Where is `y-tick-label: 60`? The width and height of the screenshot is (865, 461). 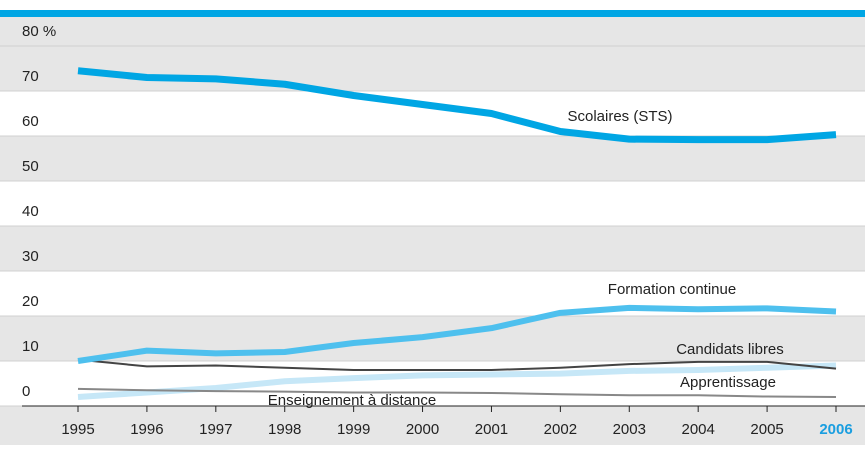
y-tick-label: 60 is located at coordinates (30, 121).